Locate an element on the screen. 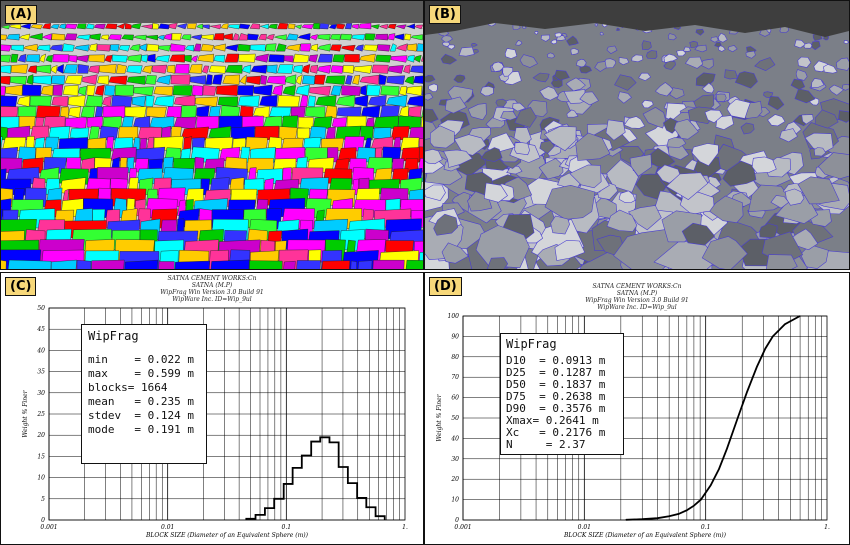 Image resolution: width=850 pixels, height=545 pixels. hist-y-tick-label: 30 is located at coordinates (41, 393).